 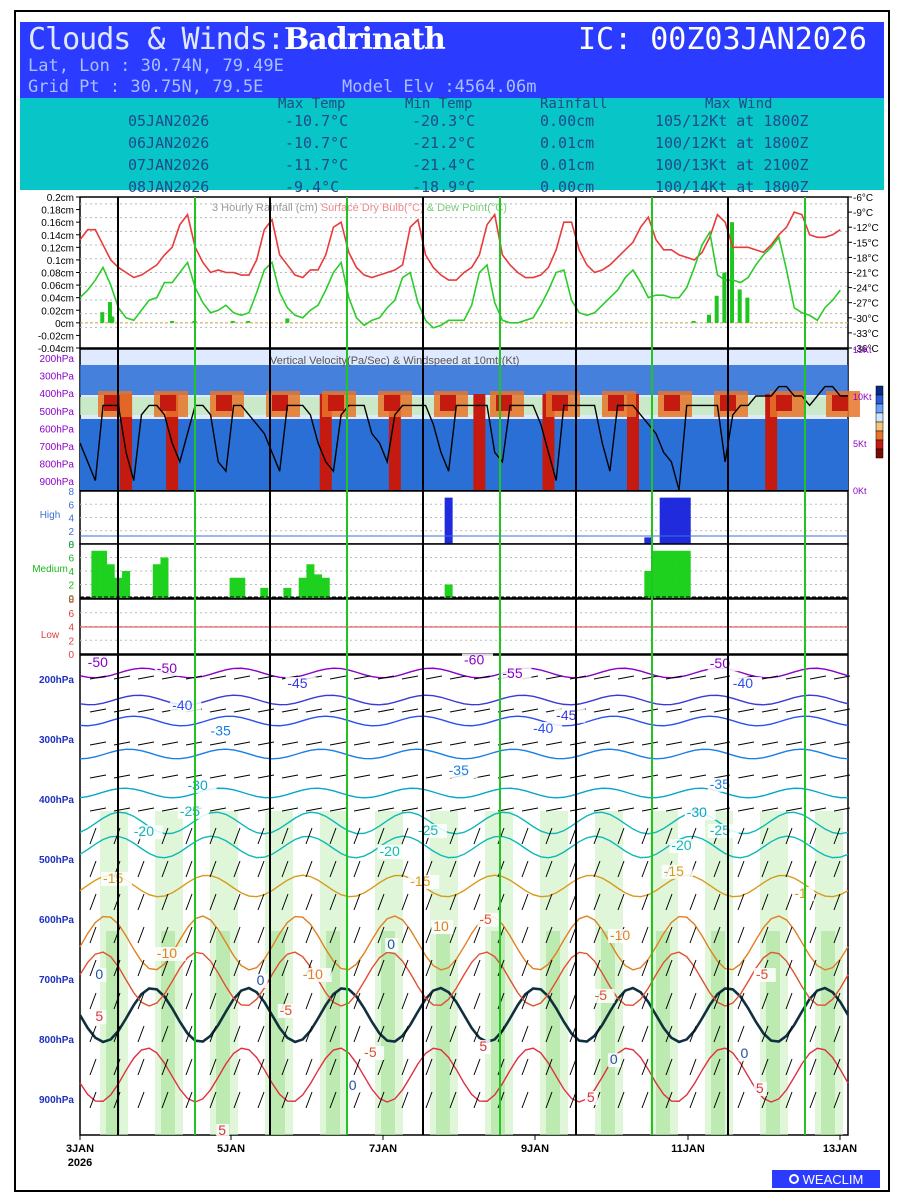 I want to click on downdraft-region, so click(x=464, y=454).